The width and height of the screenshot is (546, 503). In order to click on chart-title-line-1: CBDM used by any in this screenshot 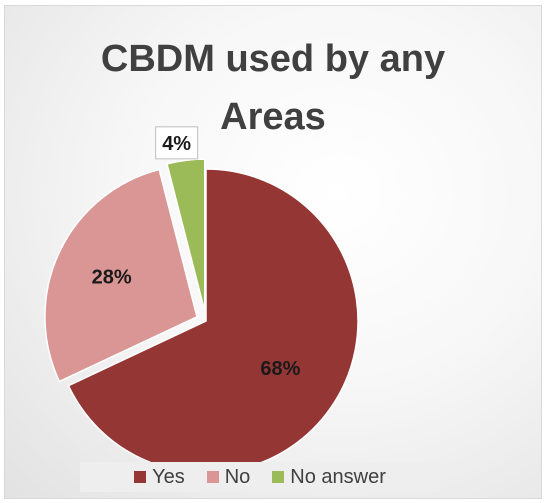, I will do `click(273, 59)`.